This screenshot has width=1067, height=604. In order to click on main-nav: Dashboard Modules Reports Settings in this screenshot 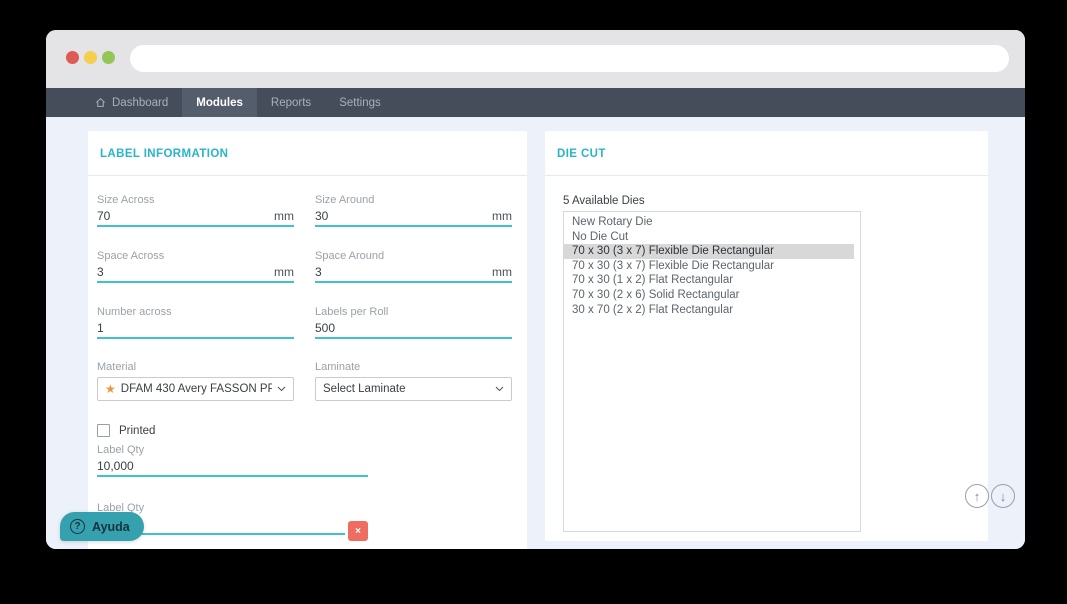, I will do `click(535, 102)`.